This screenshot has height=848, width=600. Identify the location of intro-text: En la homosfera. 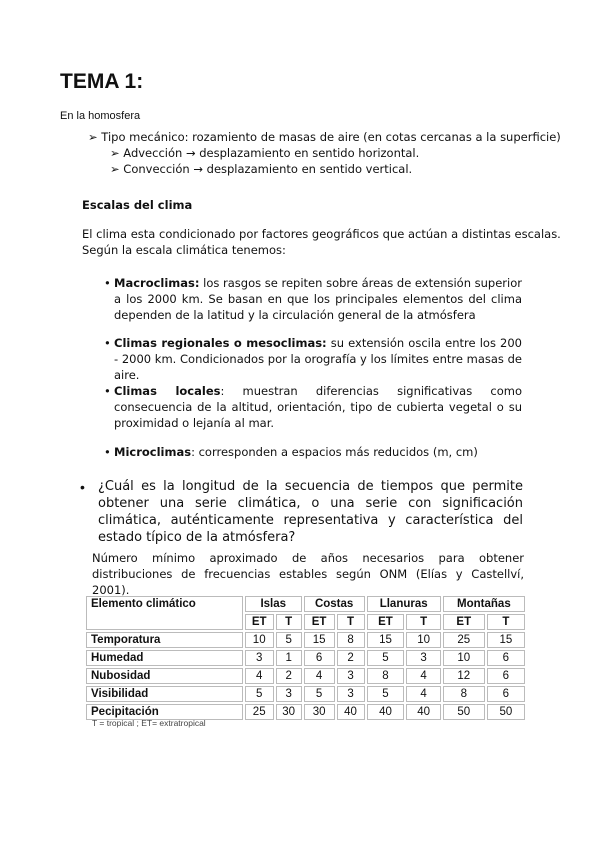
(100, 116).